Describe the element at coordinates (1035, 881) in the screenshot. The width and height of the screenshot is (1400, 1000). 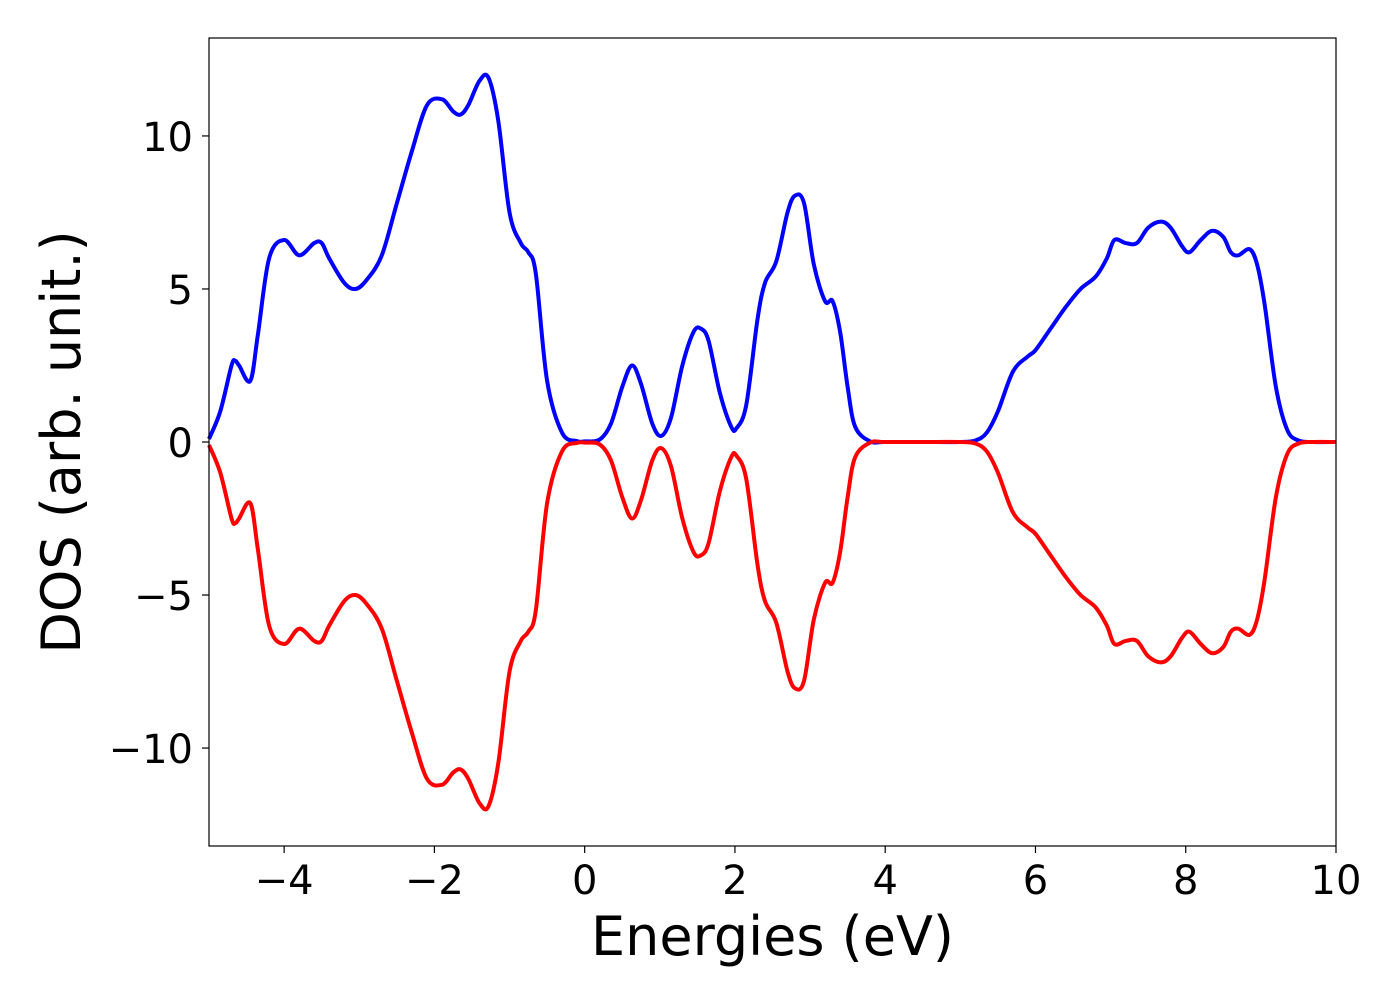
I see `x-tick-label: 6` at that location.